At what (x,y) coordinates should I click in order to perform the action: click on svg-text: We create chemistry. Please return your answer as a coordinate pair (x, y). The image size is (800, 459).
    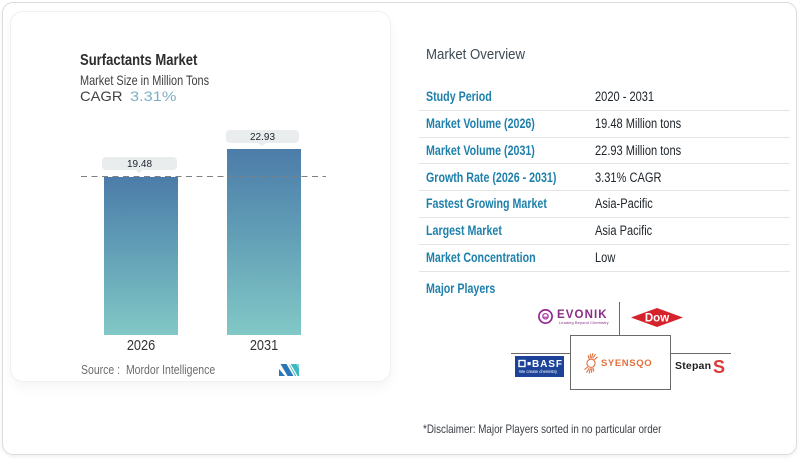
    Looking at the image, I should click on (538, 371).